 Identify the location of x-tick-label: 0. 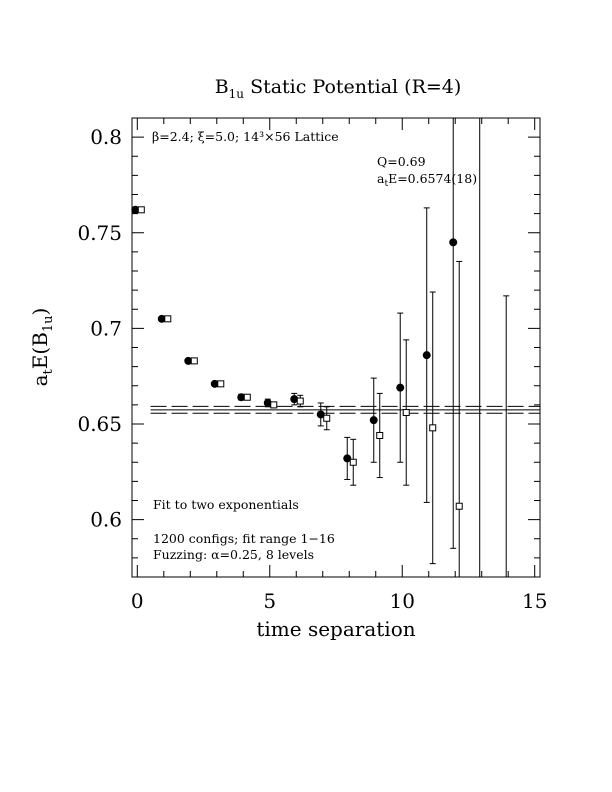
(137, 601).